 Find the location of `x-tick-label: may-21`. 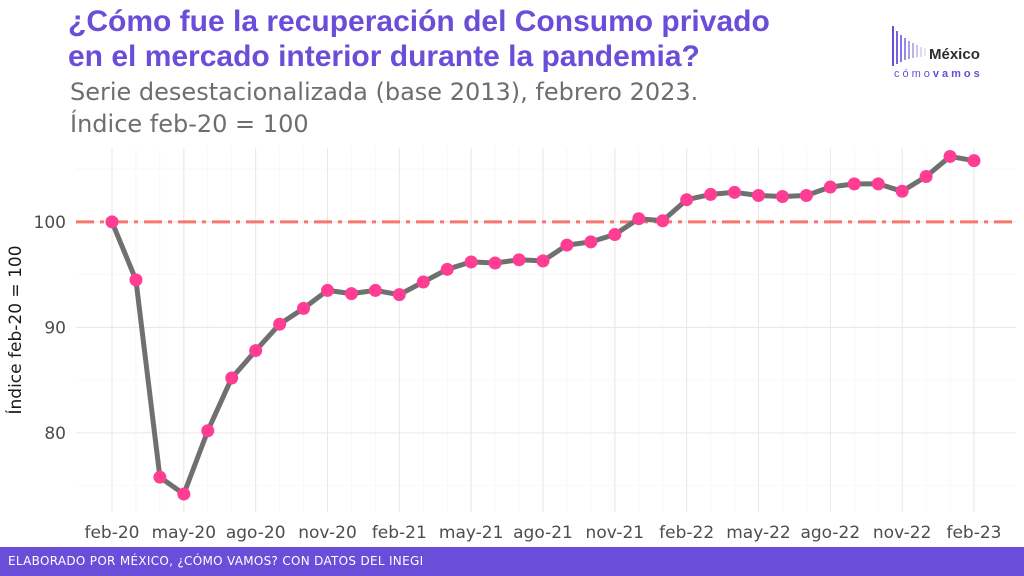

x-tick-label: may-21 is located at coordinates (471, 533).